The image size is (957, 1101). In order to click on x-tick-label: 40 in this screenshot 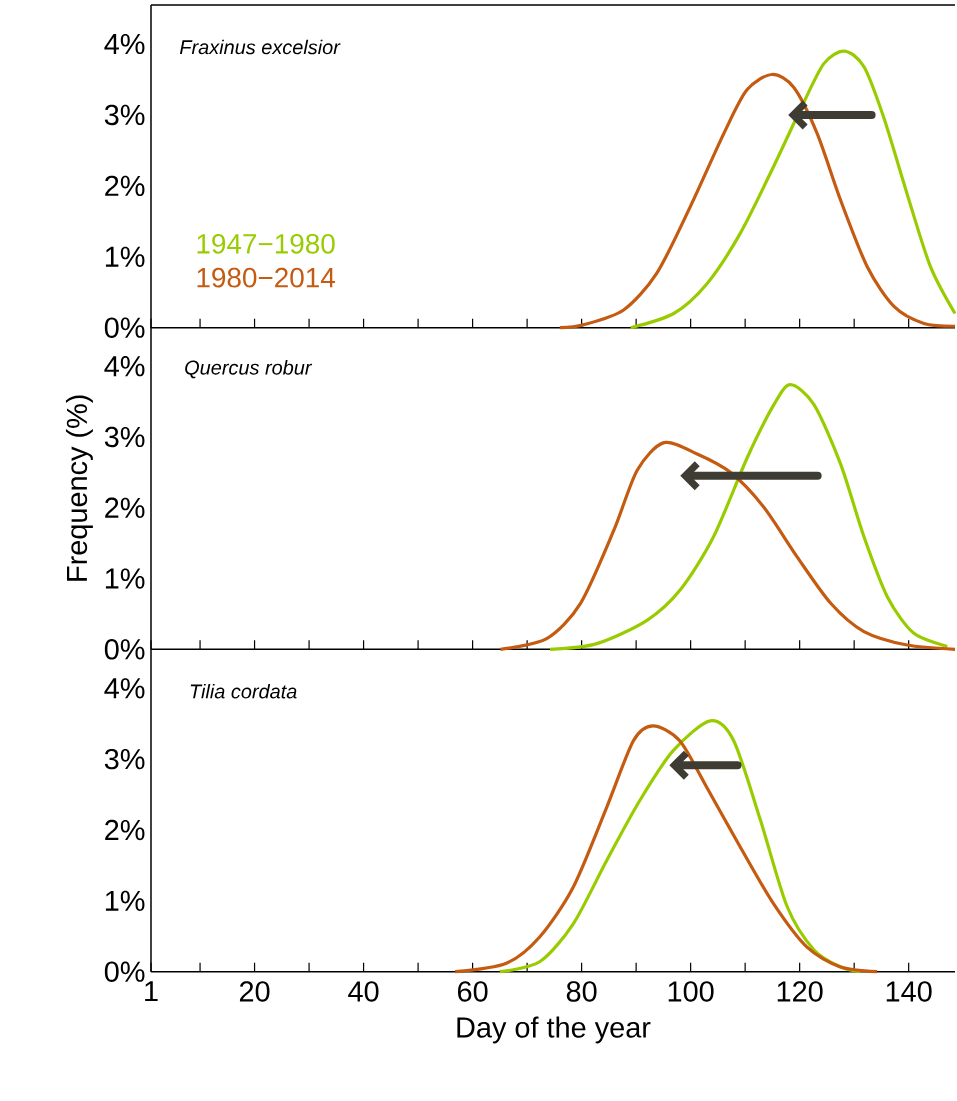, I will do `click(363, 991)`.